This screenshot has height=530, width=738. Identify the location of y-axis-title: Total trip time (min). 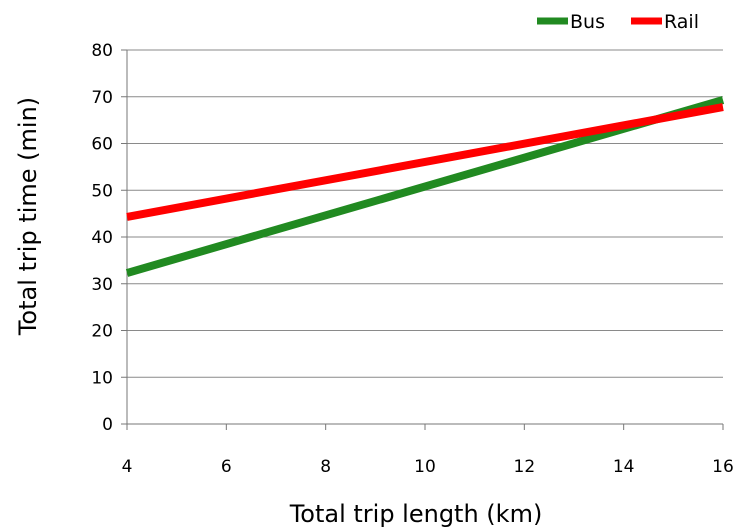
(28, 216).